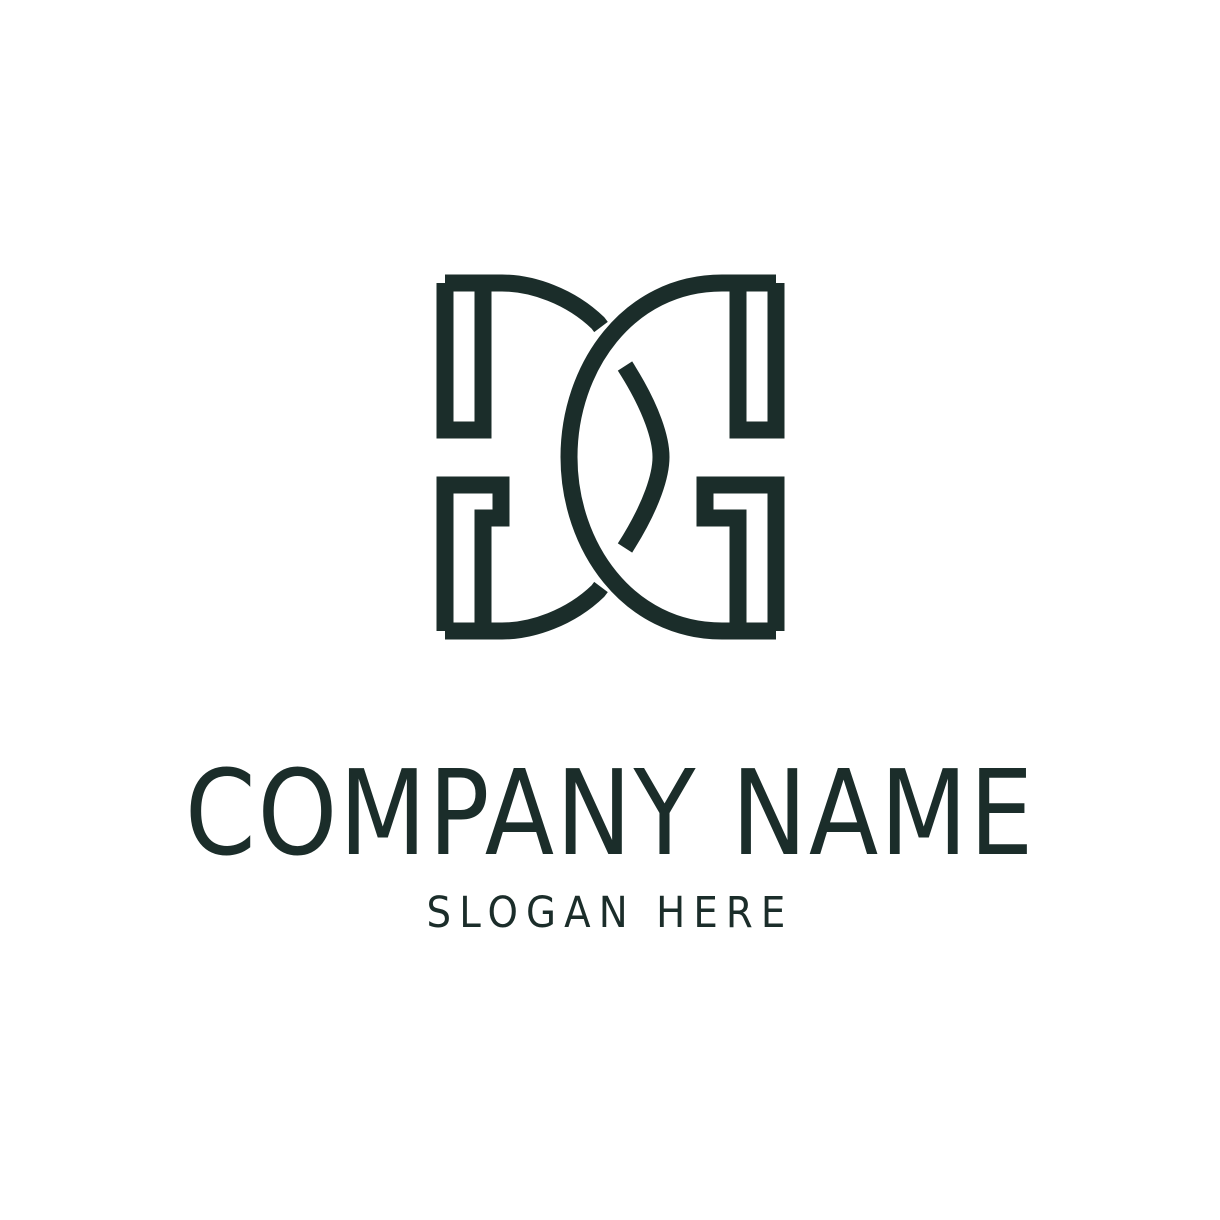  What do you see at coordinates (526, 303) in the screenshot?
I see `monogram-left-letter` at bounding box center [526, 303].